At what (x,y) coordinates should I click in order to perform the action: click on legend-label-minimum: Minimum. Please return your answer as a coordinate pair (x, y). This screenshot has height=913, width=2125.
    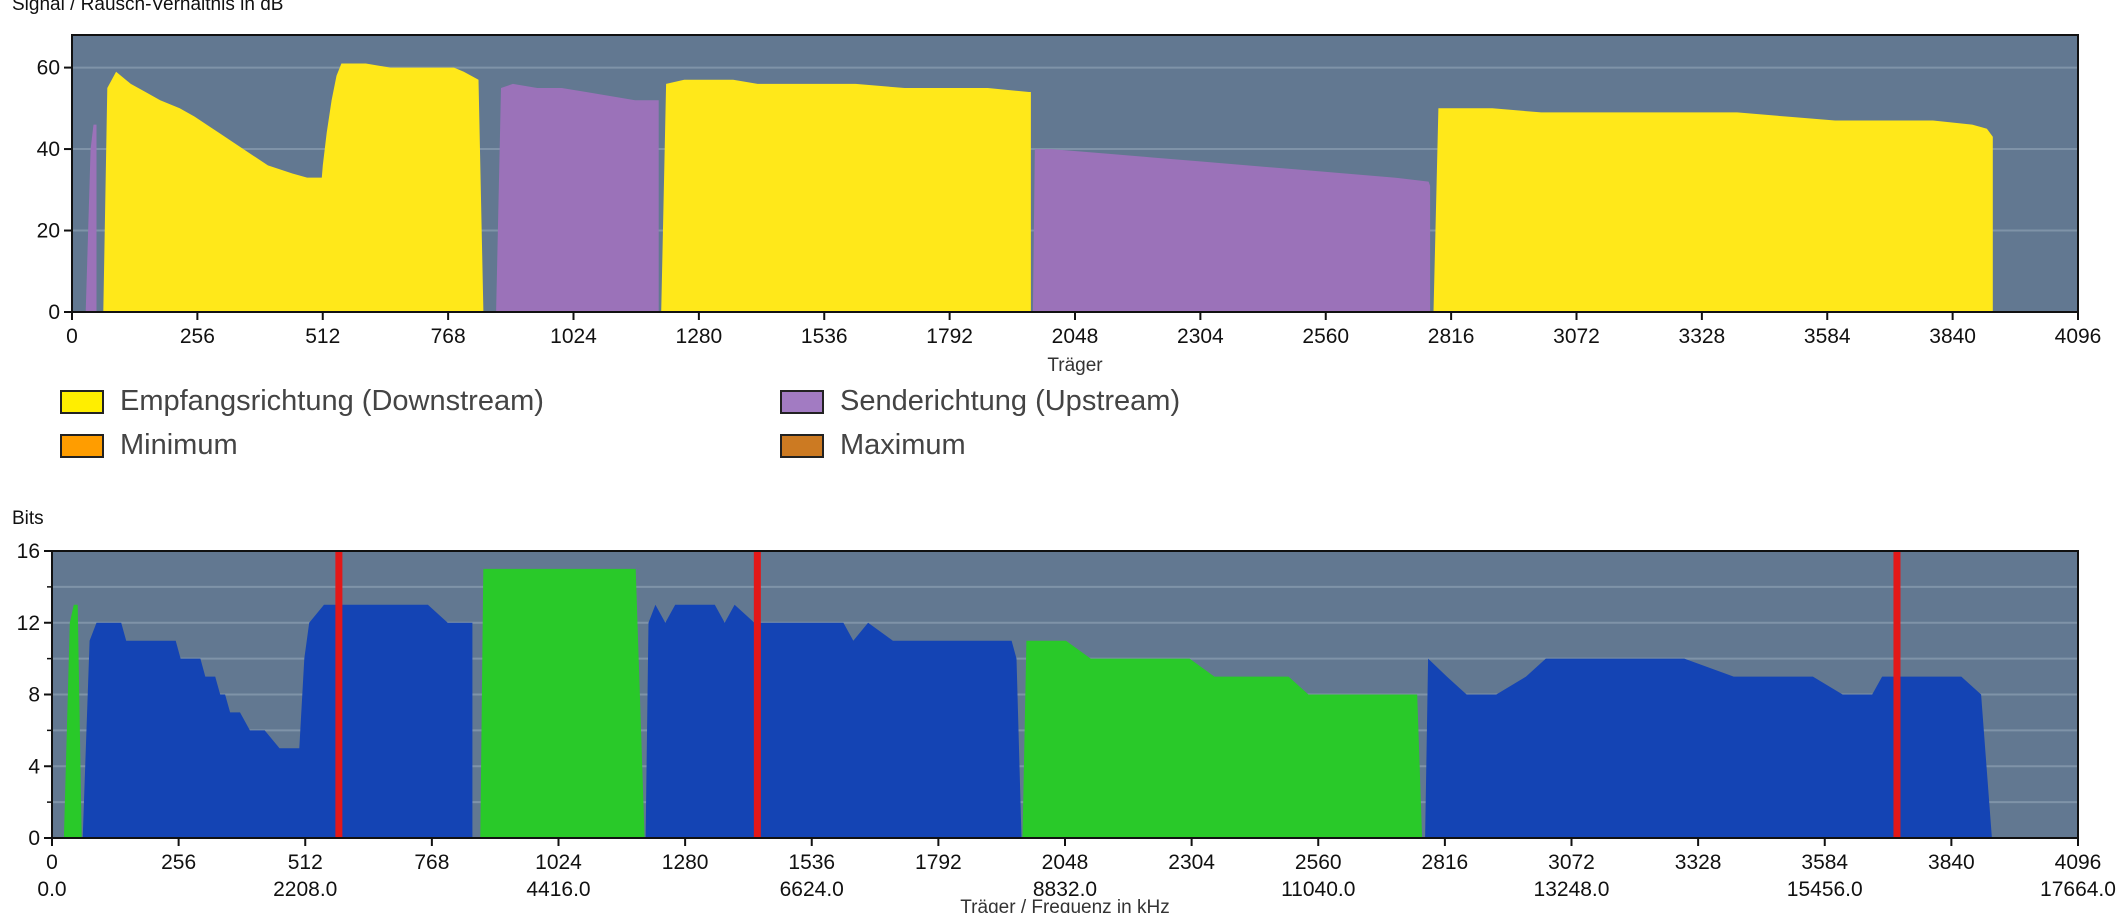
    Looking at the image, I should click on (179, 445).